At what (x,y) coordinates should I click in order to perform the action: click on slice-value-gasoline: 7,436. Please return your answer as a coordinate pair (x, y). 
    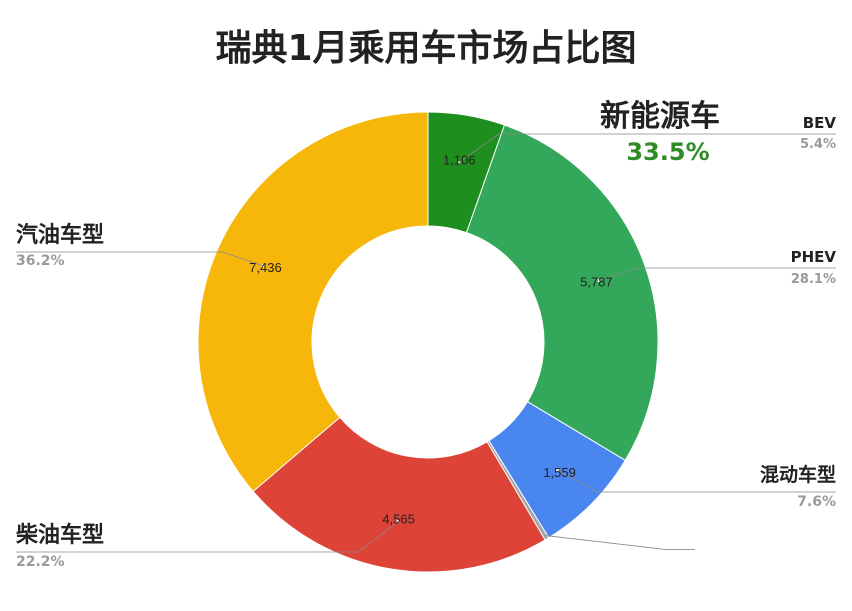
    Looking at the image, I should click on (265, 267).